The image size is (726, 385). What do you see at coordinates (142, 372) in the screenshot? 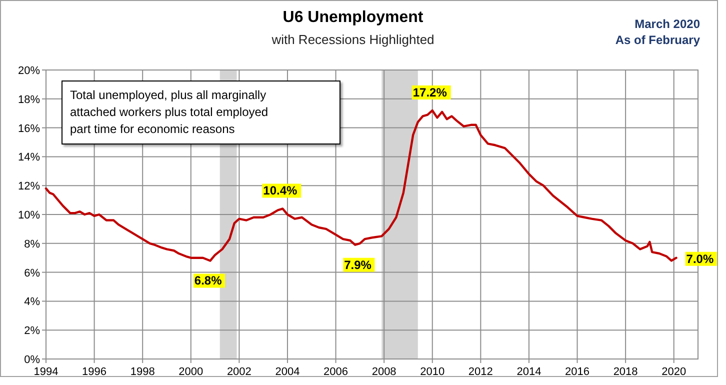
I see `x-tick-label: 1998` at bounding box center [142, 372].